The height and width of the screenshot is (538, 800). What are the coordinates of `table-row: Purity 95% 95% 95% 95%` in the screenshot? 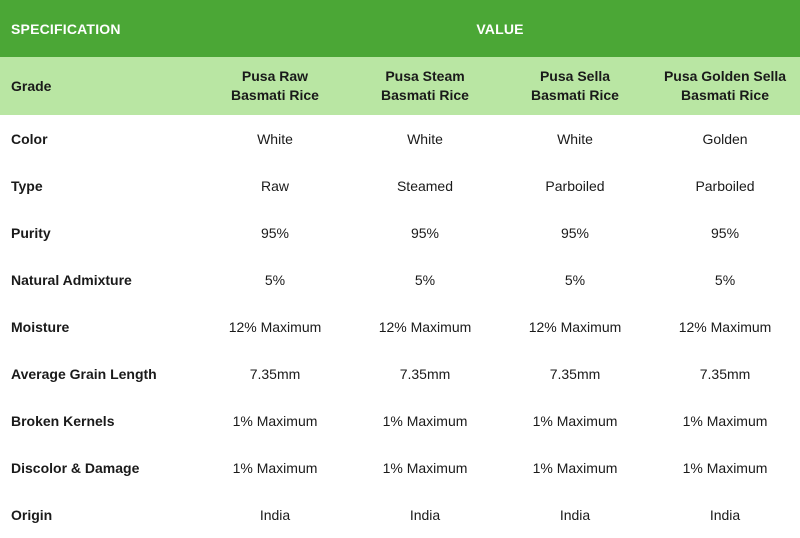 It's located at (400, 232).